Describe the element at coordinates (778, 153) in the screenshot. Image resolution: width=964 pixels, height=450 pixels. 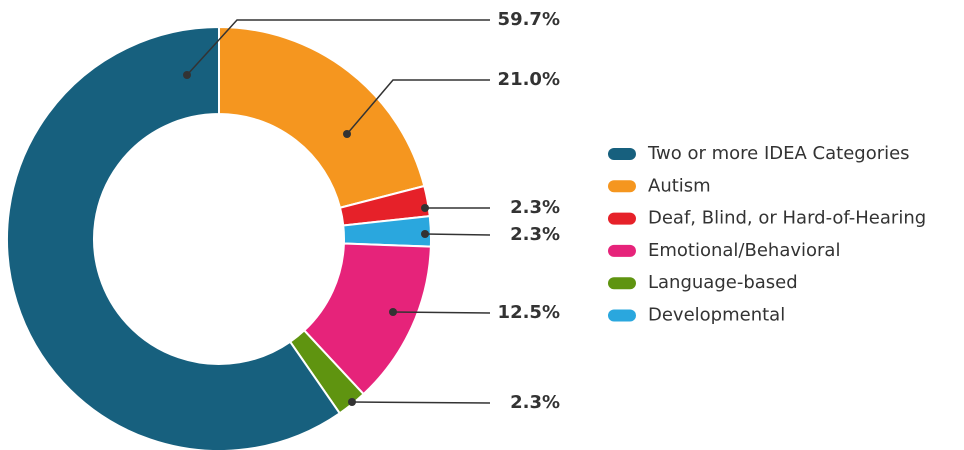
I see `legend-label: Two or more IDEA Categories` at that location.